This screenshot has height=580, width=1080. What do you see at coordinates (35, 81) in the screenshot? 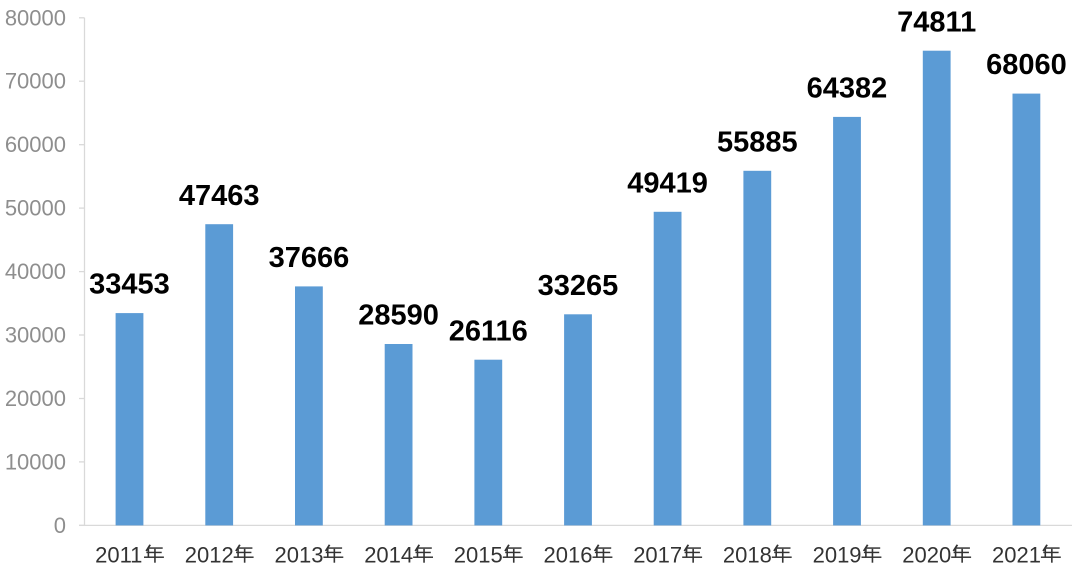
I see `svg-text: 70000` at bounding box center [35, 81].